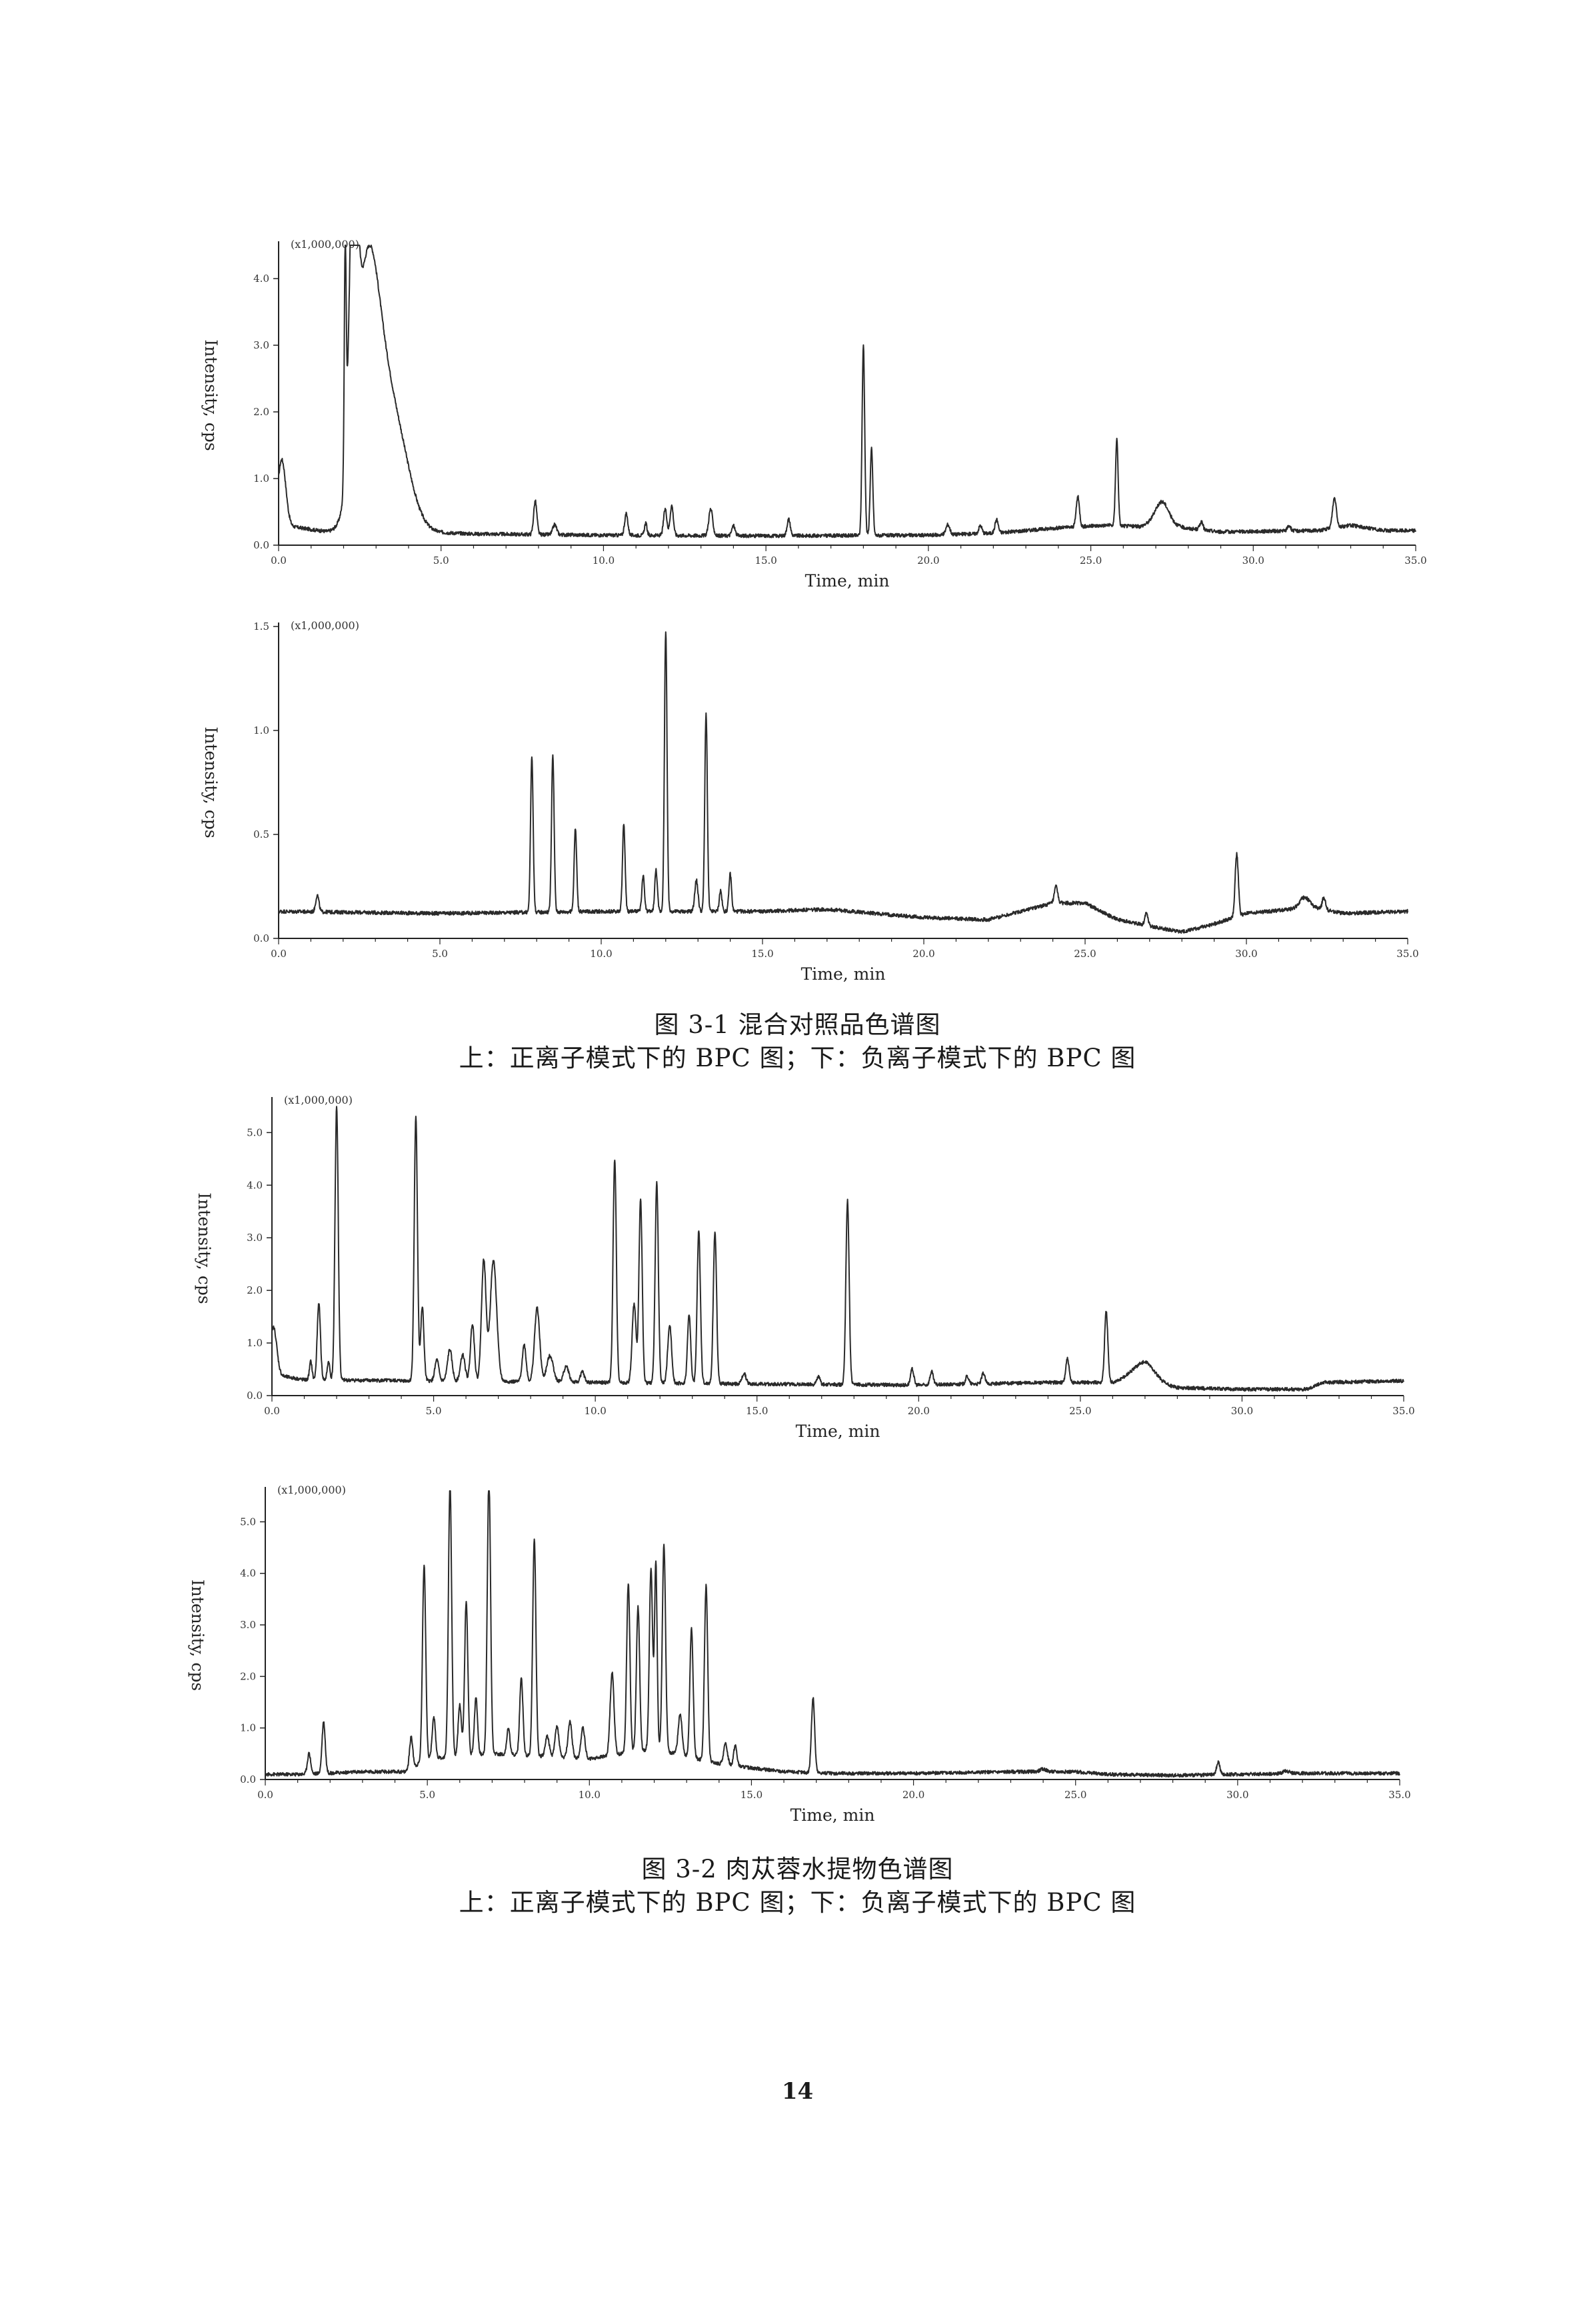  What do you see at coordinates (797, 1869) in the screenshot?
I see `caption-title: 图 3-2 肉苁蓉水提物色谱图` at bounding box center [797, 1869].